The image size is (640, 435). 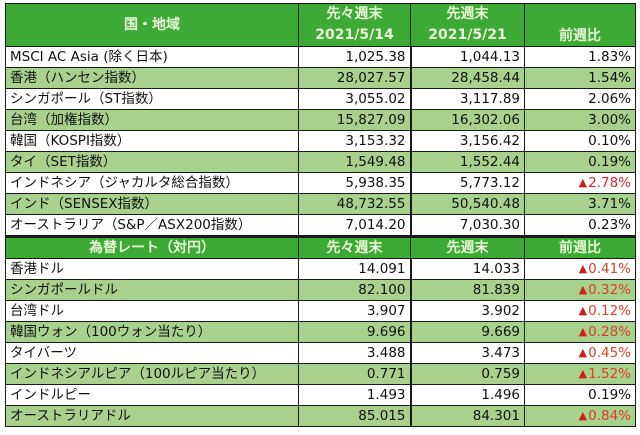 I want to click on change-value: ▲2.78%, so click(x=580, y=183).